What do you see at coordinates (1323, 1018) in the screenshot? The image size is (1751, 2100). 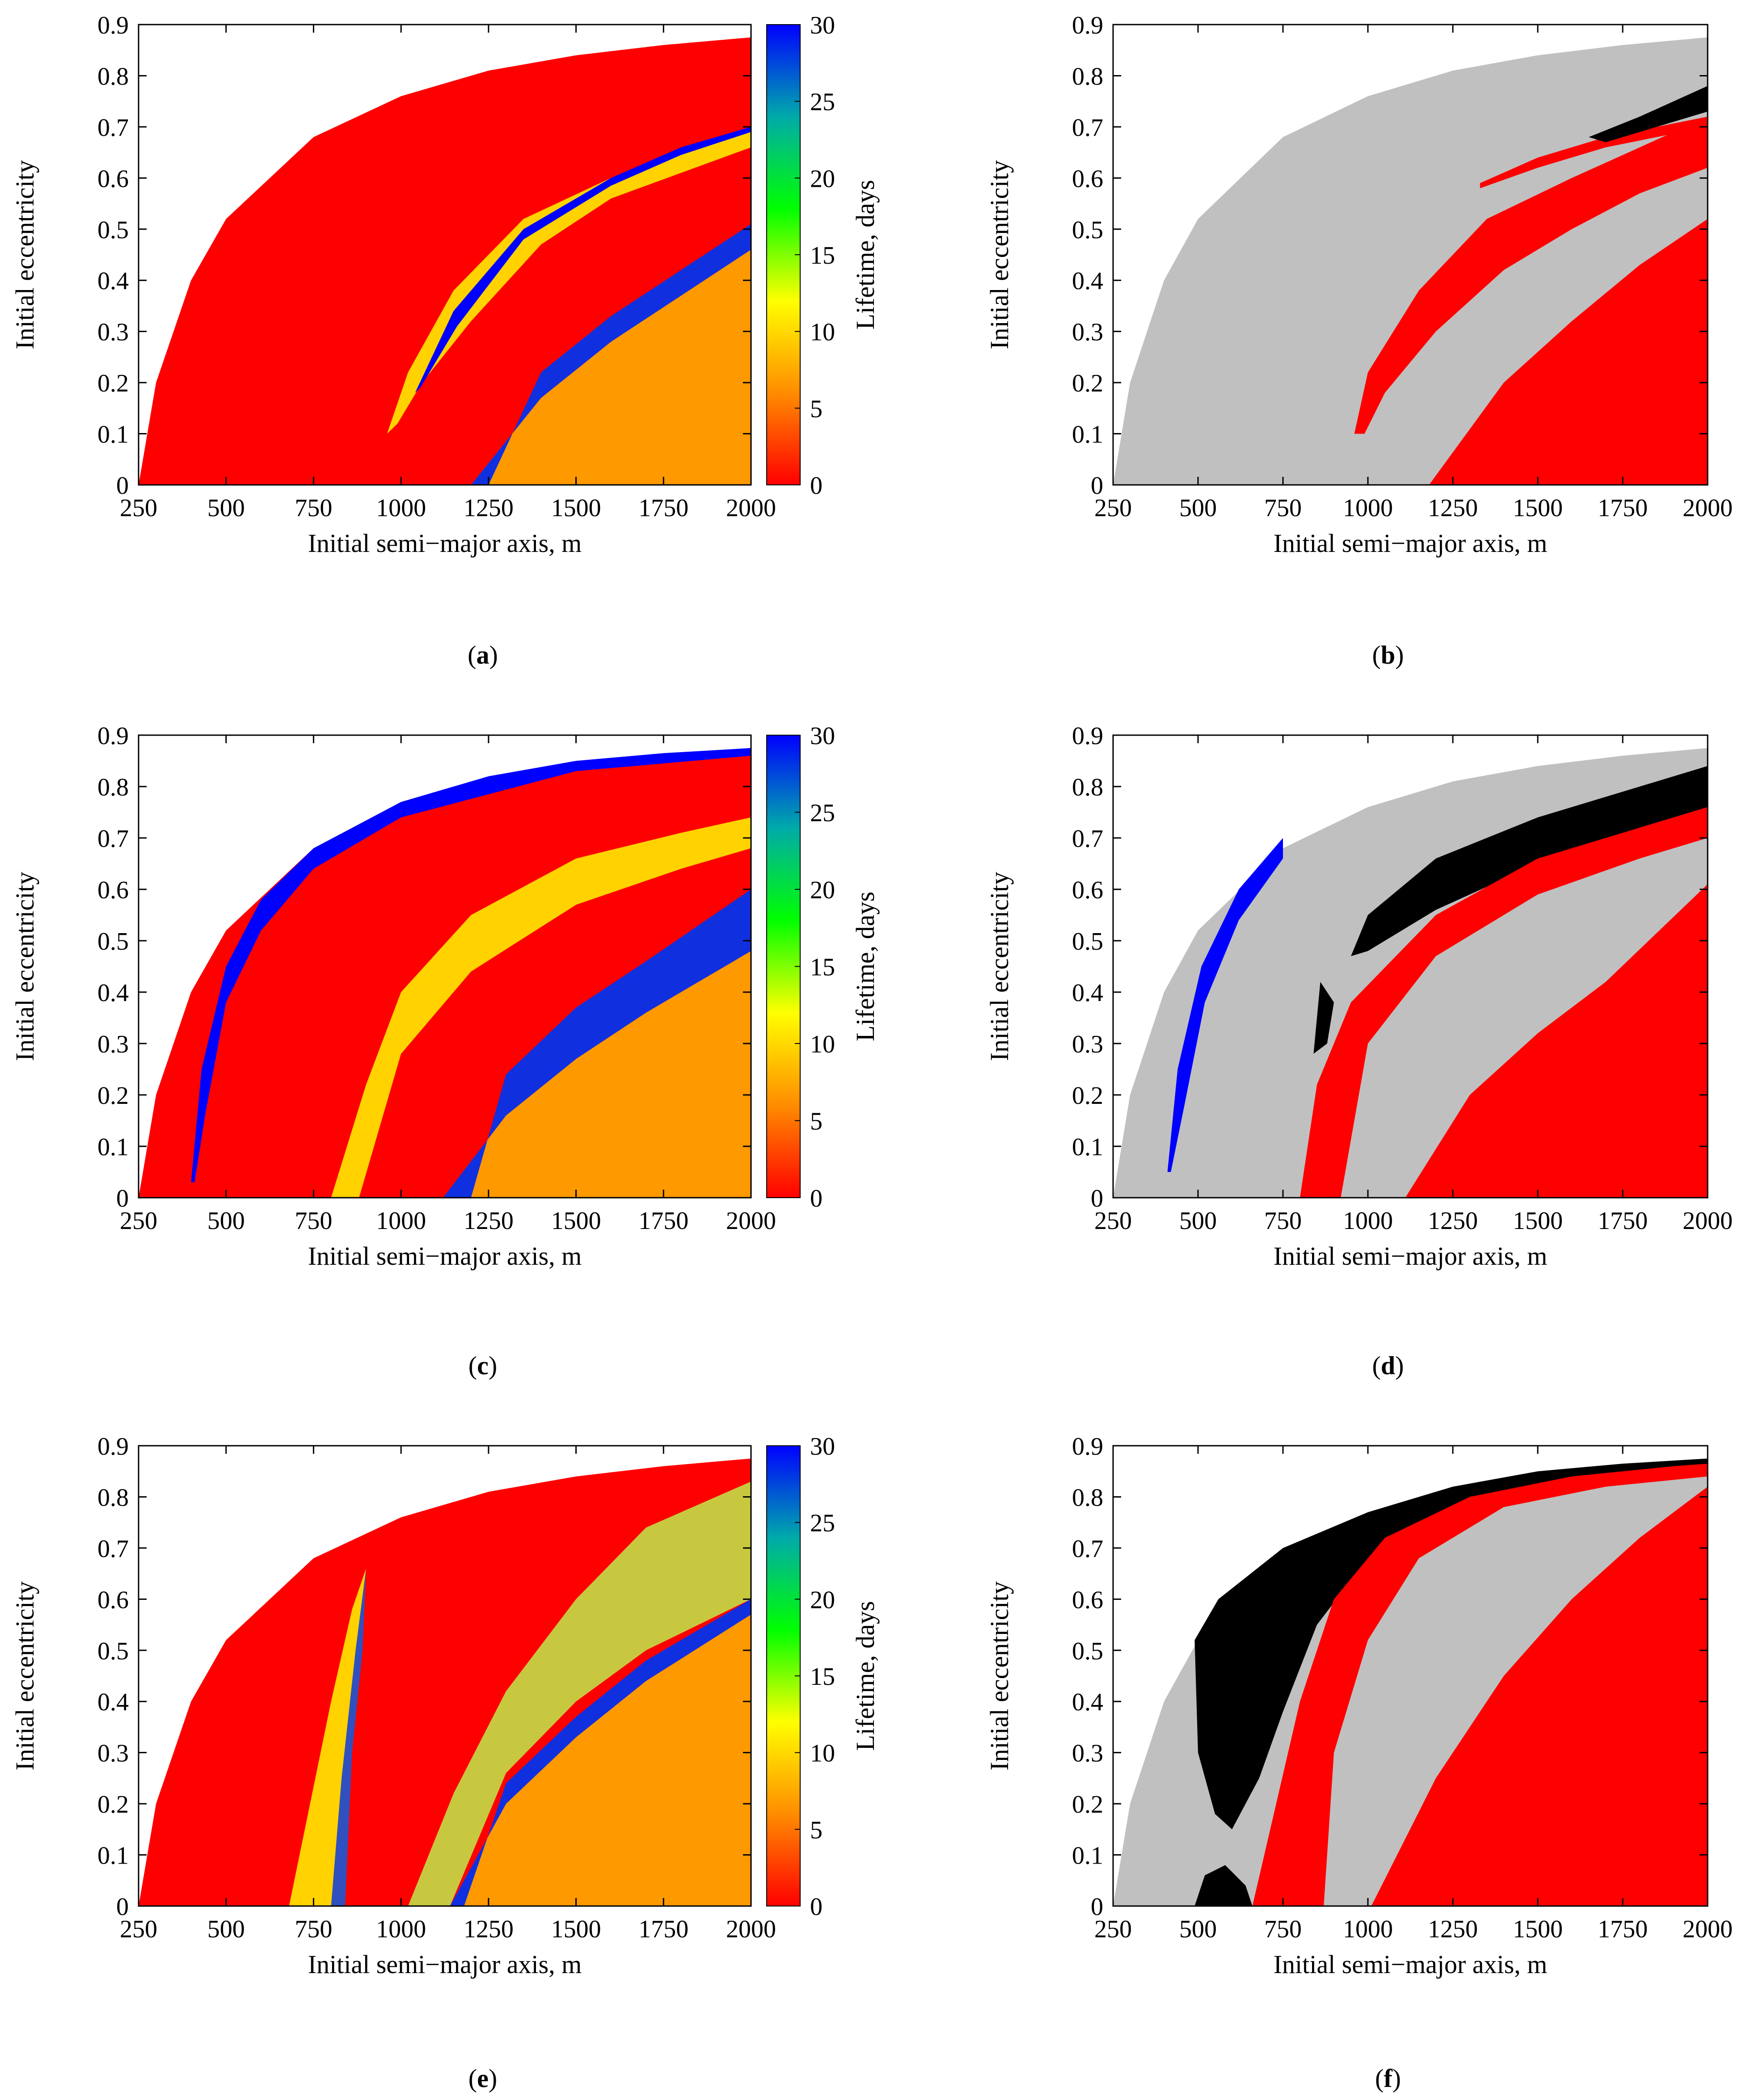 I see `region-black-small-lobe` at bounding box center [1323, 1018].